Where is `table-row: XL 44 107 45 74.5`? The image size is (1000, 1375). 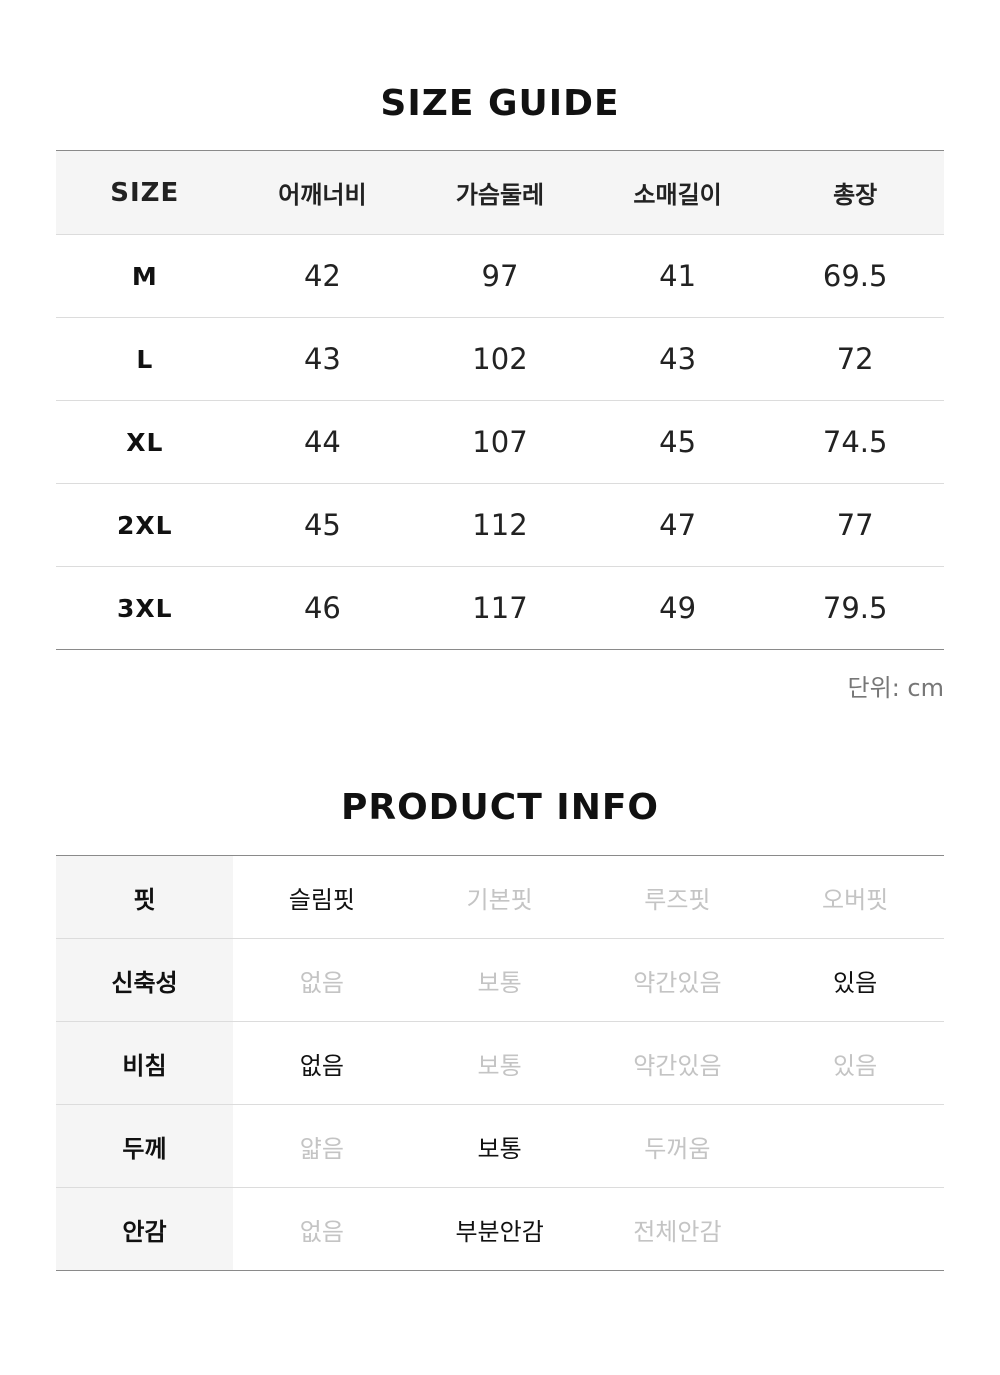 table-row: XL 44 107 45 74.5 is located at coordinates (500, 442).